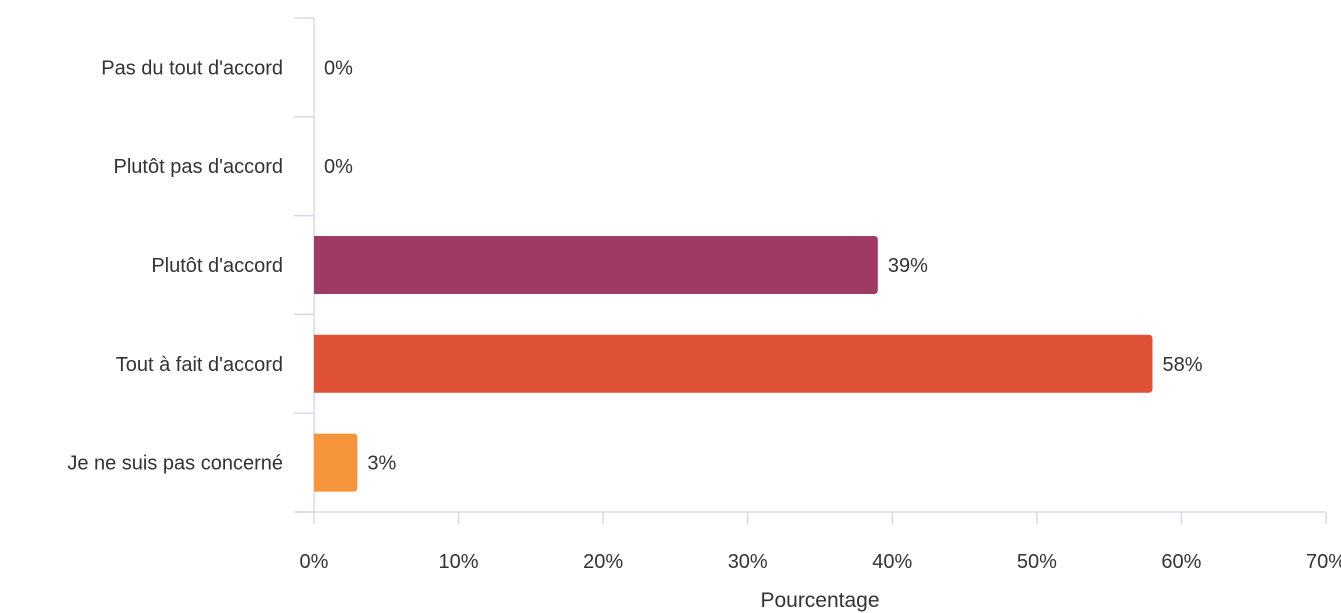 The width and height of the screenshot is (1341, 613). Describe the element at coordinates (314, 562) in the screenshot. I see `x-tick-label: 0%` at that location.